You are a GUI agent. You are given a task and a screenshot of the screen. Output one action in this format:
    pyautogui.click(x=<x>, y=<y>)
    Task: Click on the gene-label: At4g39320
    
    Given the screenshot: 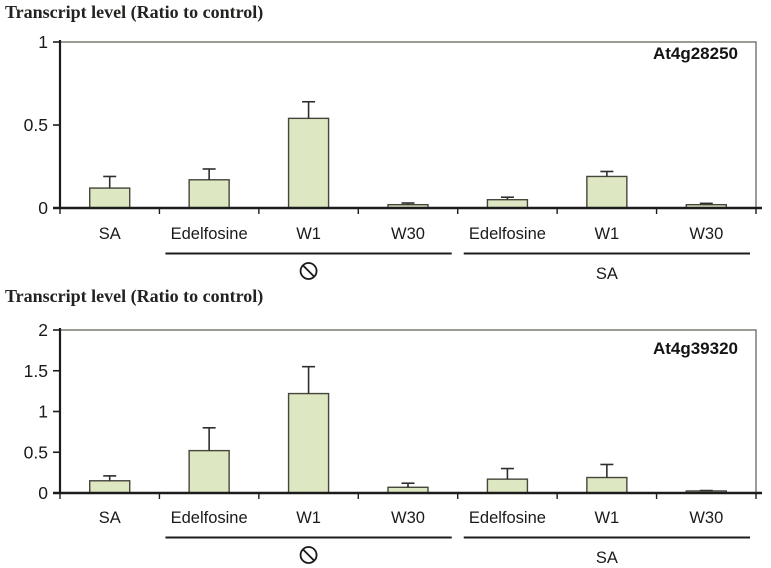 What is the action you would take?
    pyautogui.click(x=695, y=348)
    